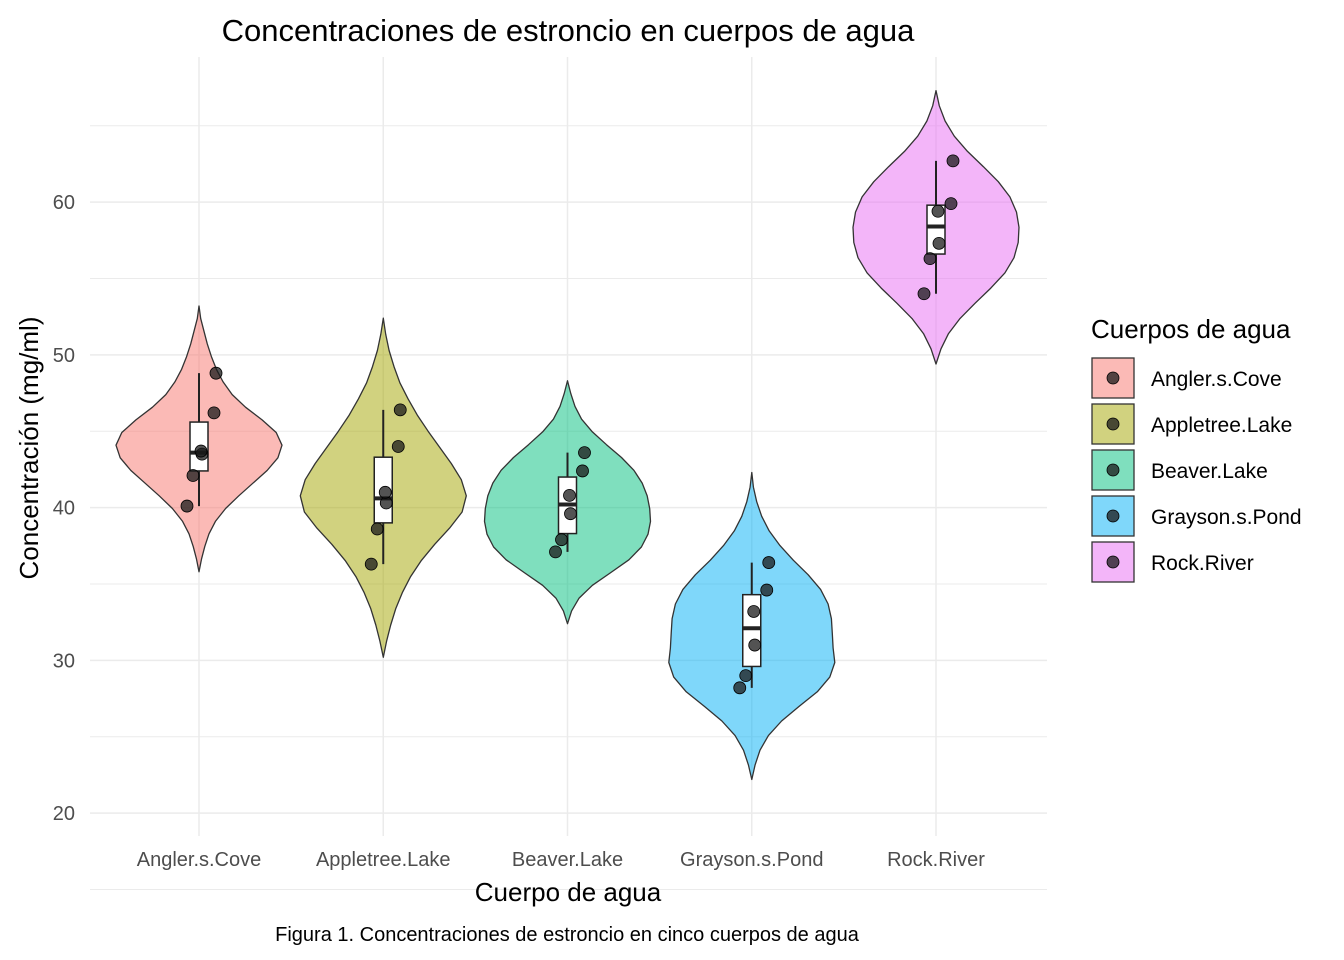  What do you see at coordinates (1221, 425) in the screenshot?
I see `legend-label: Appletree.Lake` at bounding box center [1221, 425].